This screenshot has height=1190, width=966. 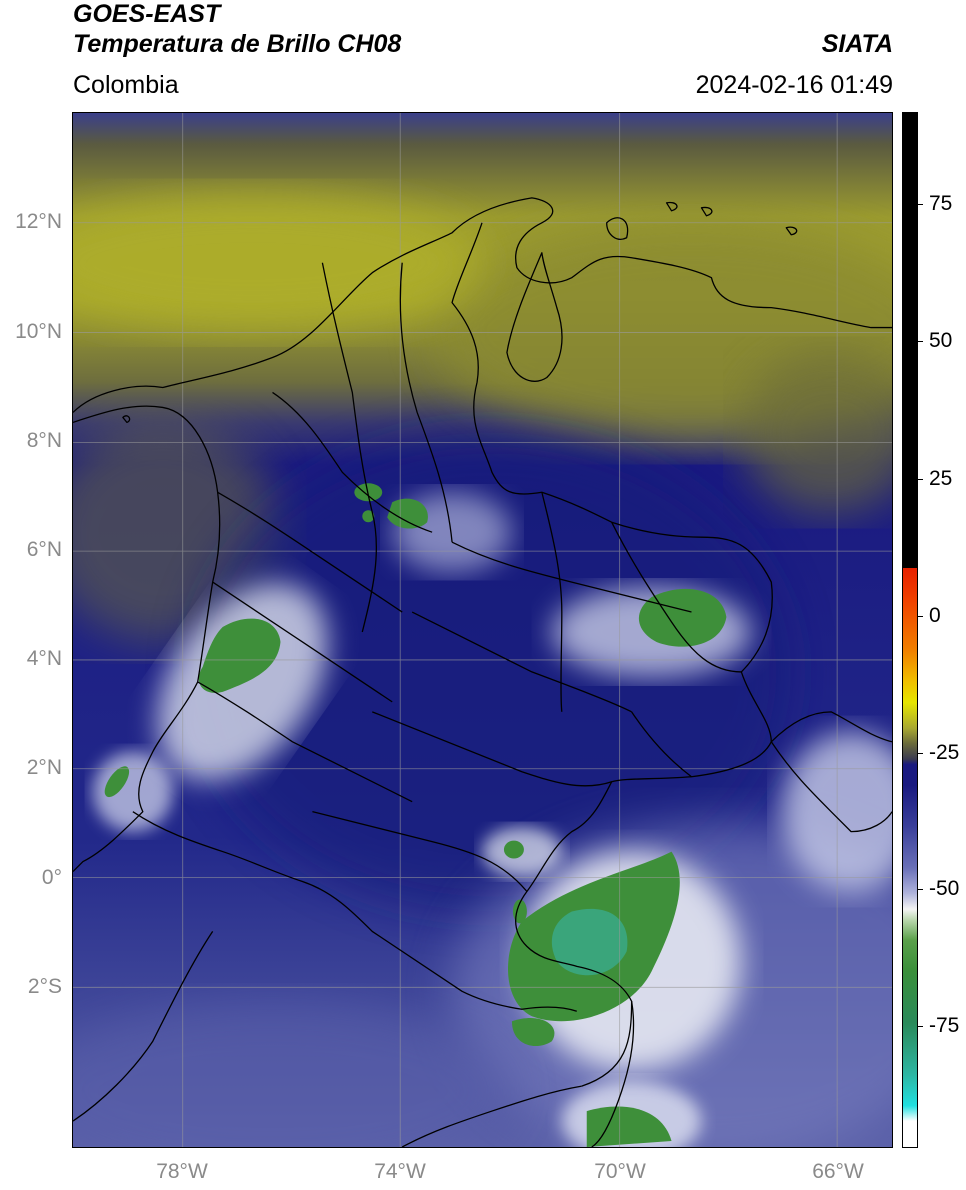 I want to click on colorbar-label: -75, so click(x=944, y=1025).